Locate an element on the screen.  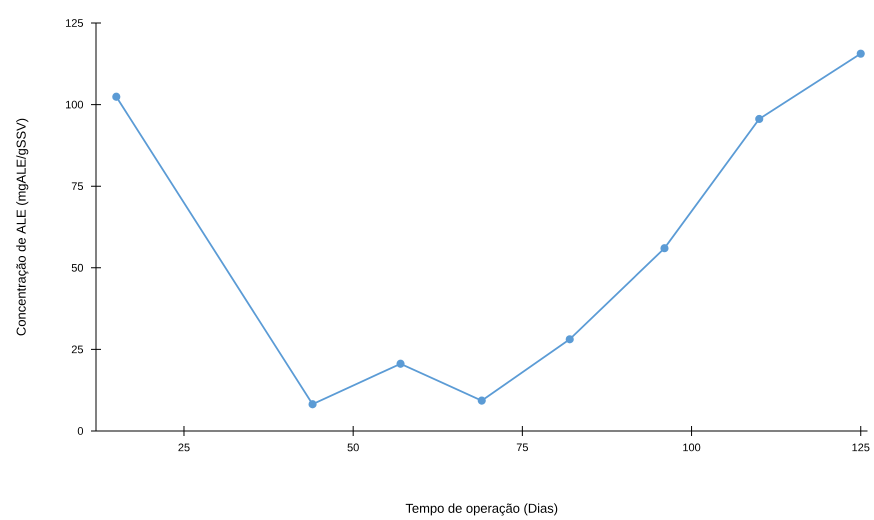
y-tick-label: 125 is located at coordinates (75, 23).